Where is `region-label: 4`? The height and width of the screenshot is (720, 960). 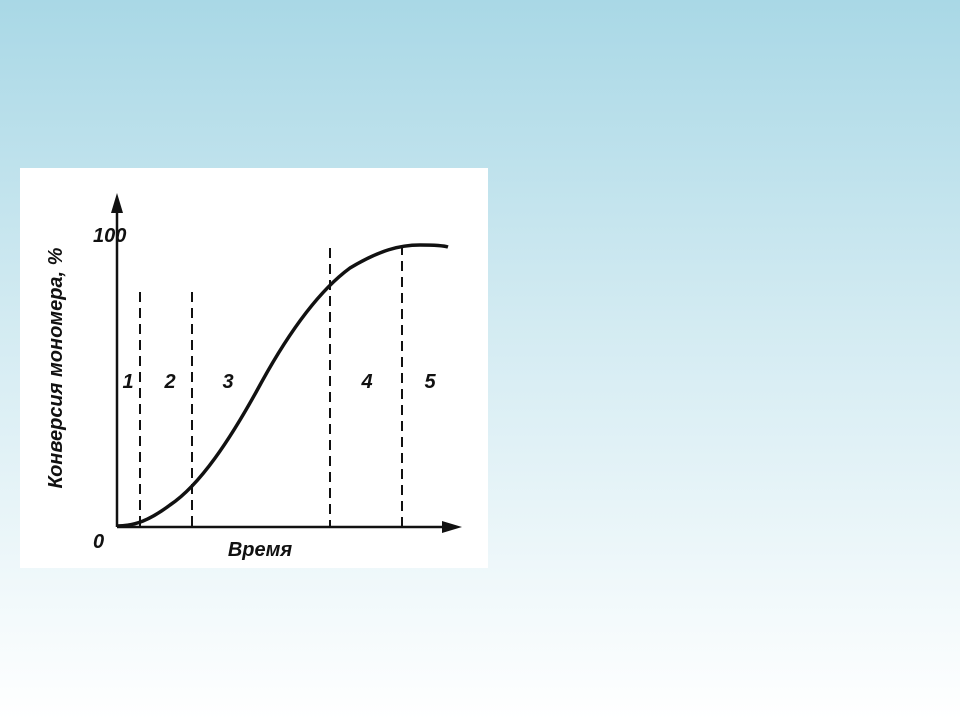
region-label: 4 is located at coordinates (366, 382).